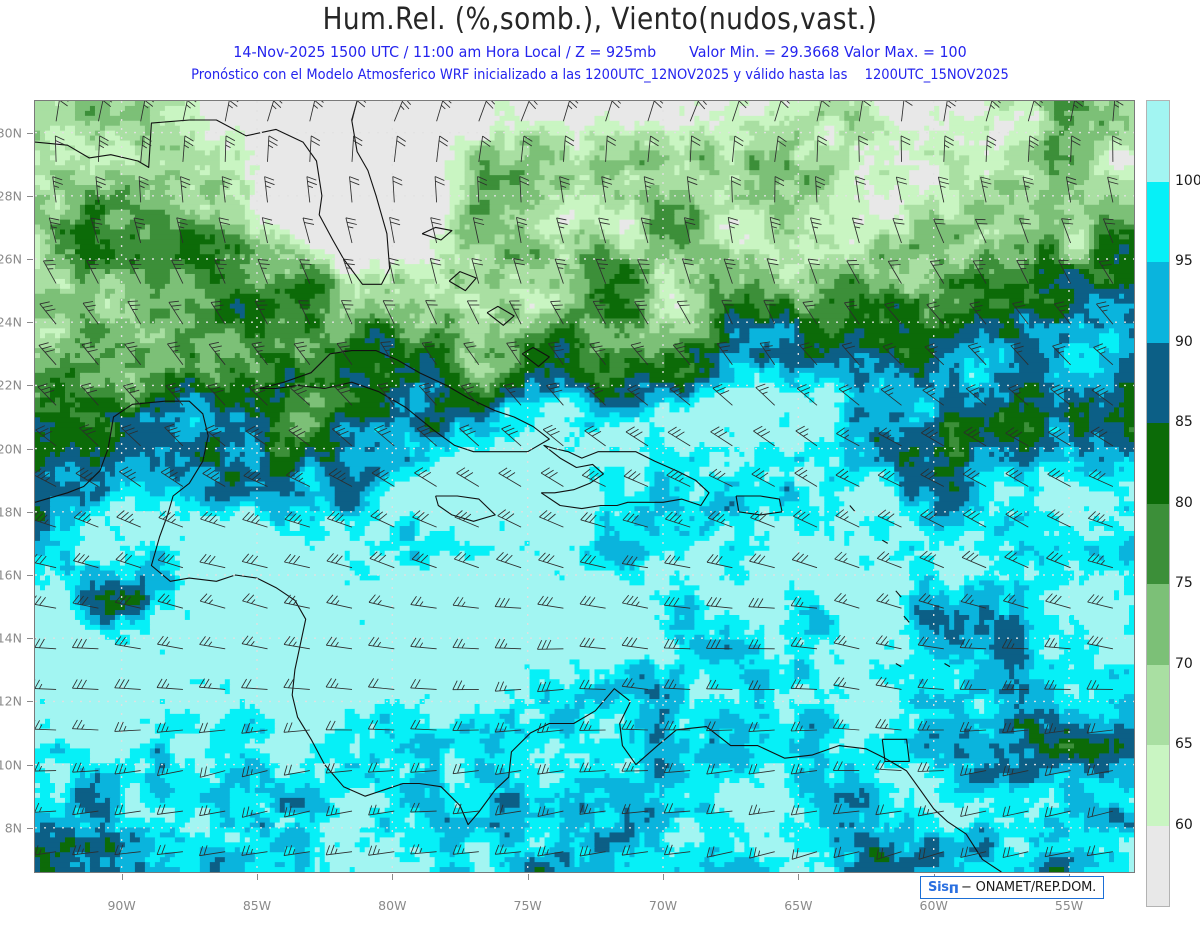 The width and height of the screenshot is (1200, 927). Describe the element at coordinates (1187, 180) in the screenshot. I see `colorbar-tick-label-100: 100` at that location.